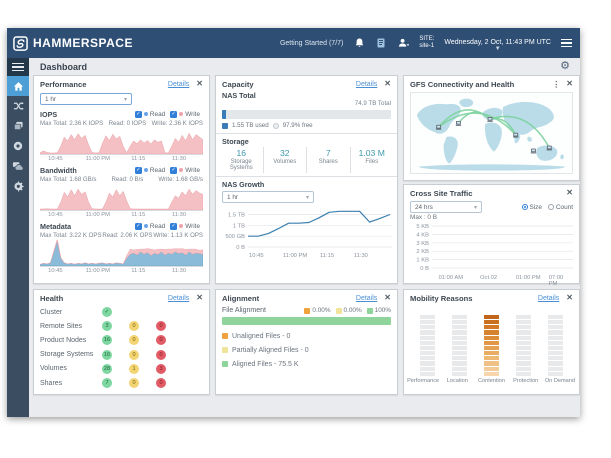  Describe the element at coordinates (497, 45) in the screenshot. I see `datetime-selector: Wednesday, 2 Oct, 11:43 PM UTC ▼` at that location.